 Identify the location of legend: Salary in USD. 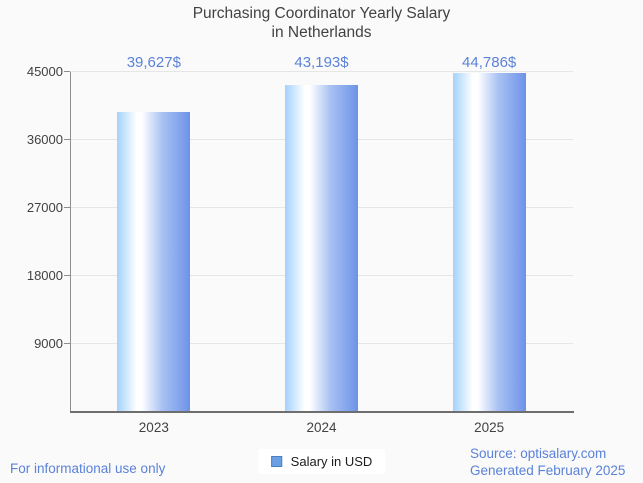
(321, 461).